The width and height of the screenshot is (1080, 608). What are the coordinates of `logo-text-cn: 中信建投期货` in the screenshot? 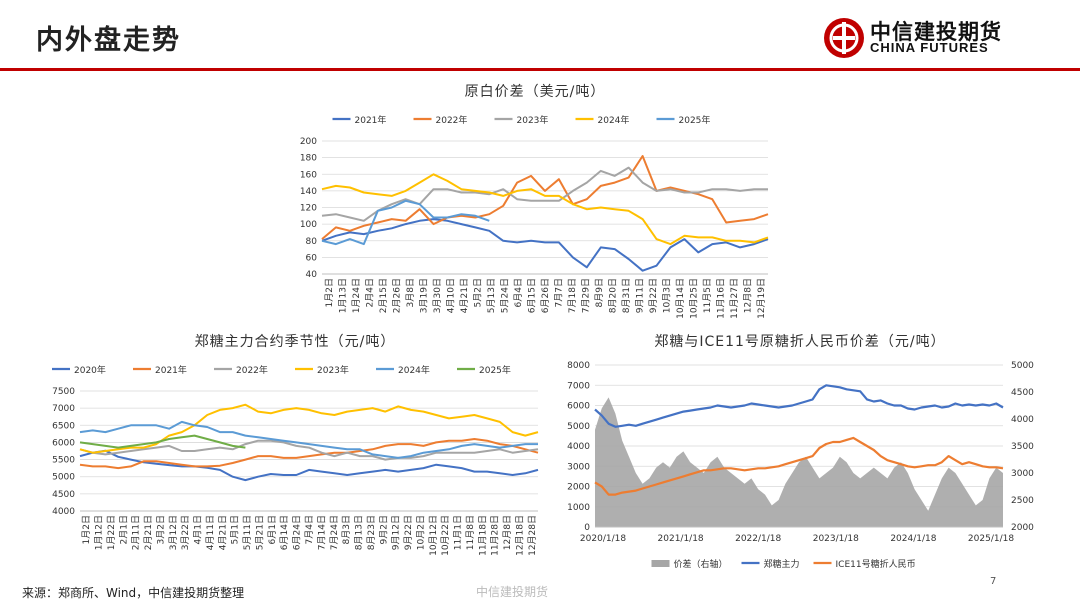 It's located at (936, 32).